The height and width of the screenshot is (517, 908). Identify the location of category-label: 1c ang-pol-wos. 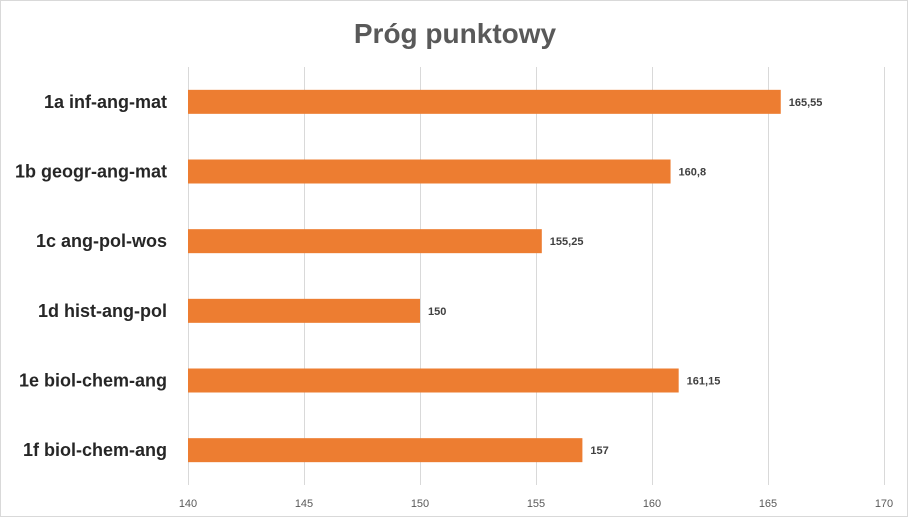
(101, 241).